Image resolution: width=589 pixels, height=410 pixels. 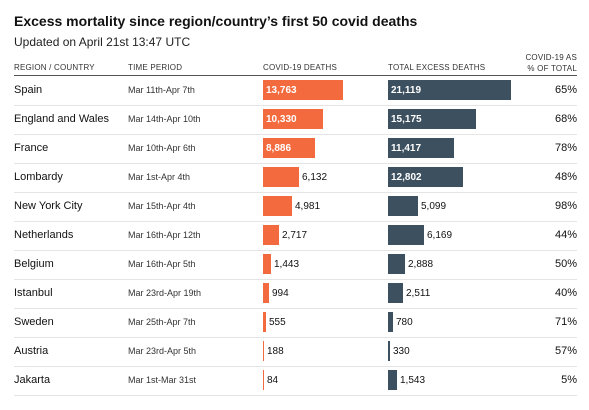 What do you see at coordinates (565, 177) in the screenshot?
I see `covid-percent-of-total: 48%` at bounding box center [565, 177].